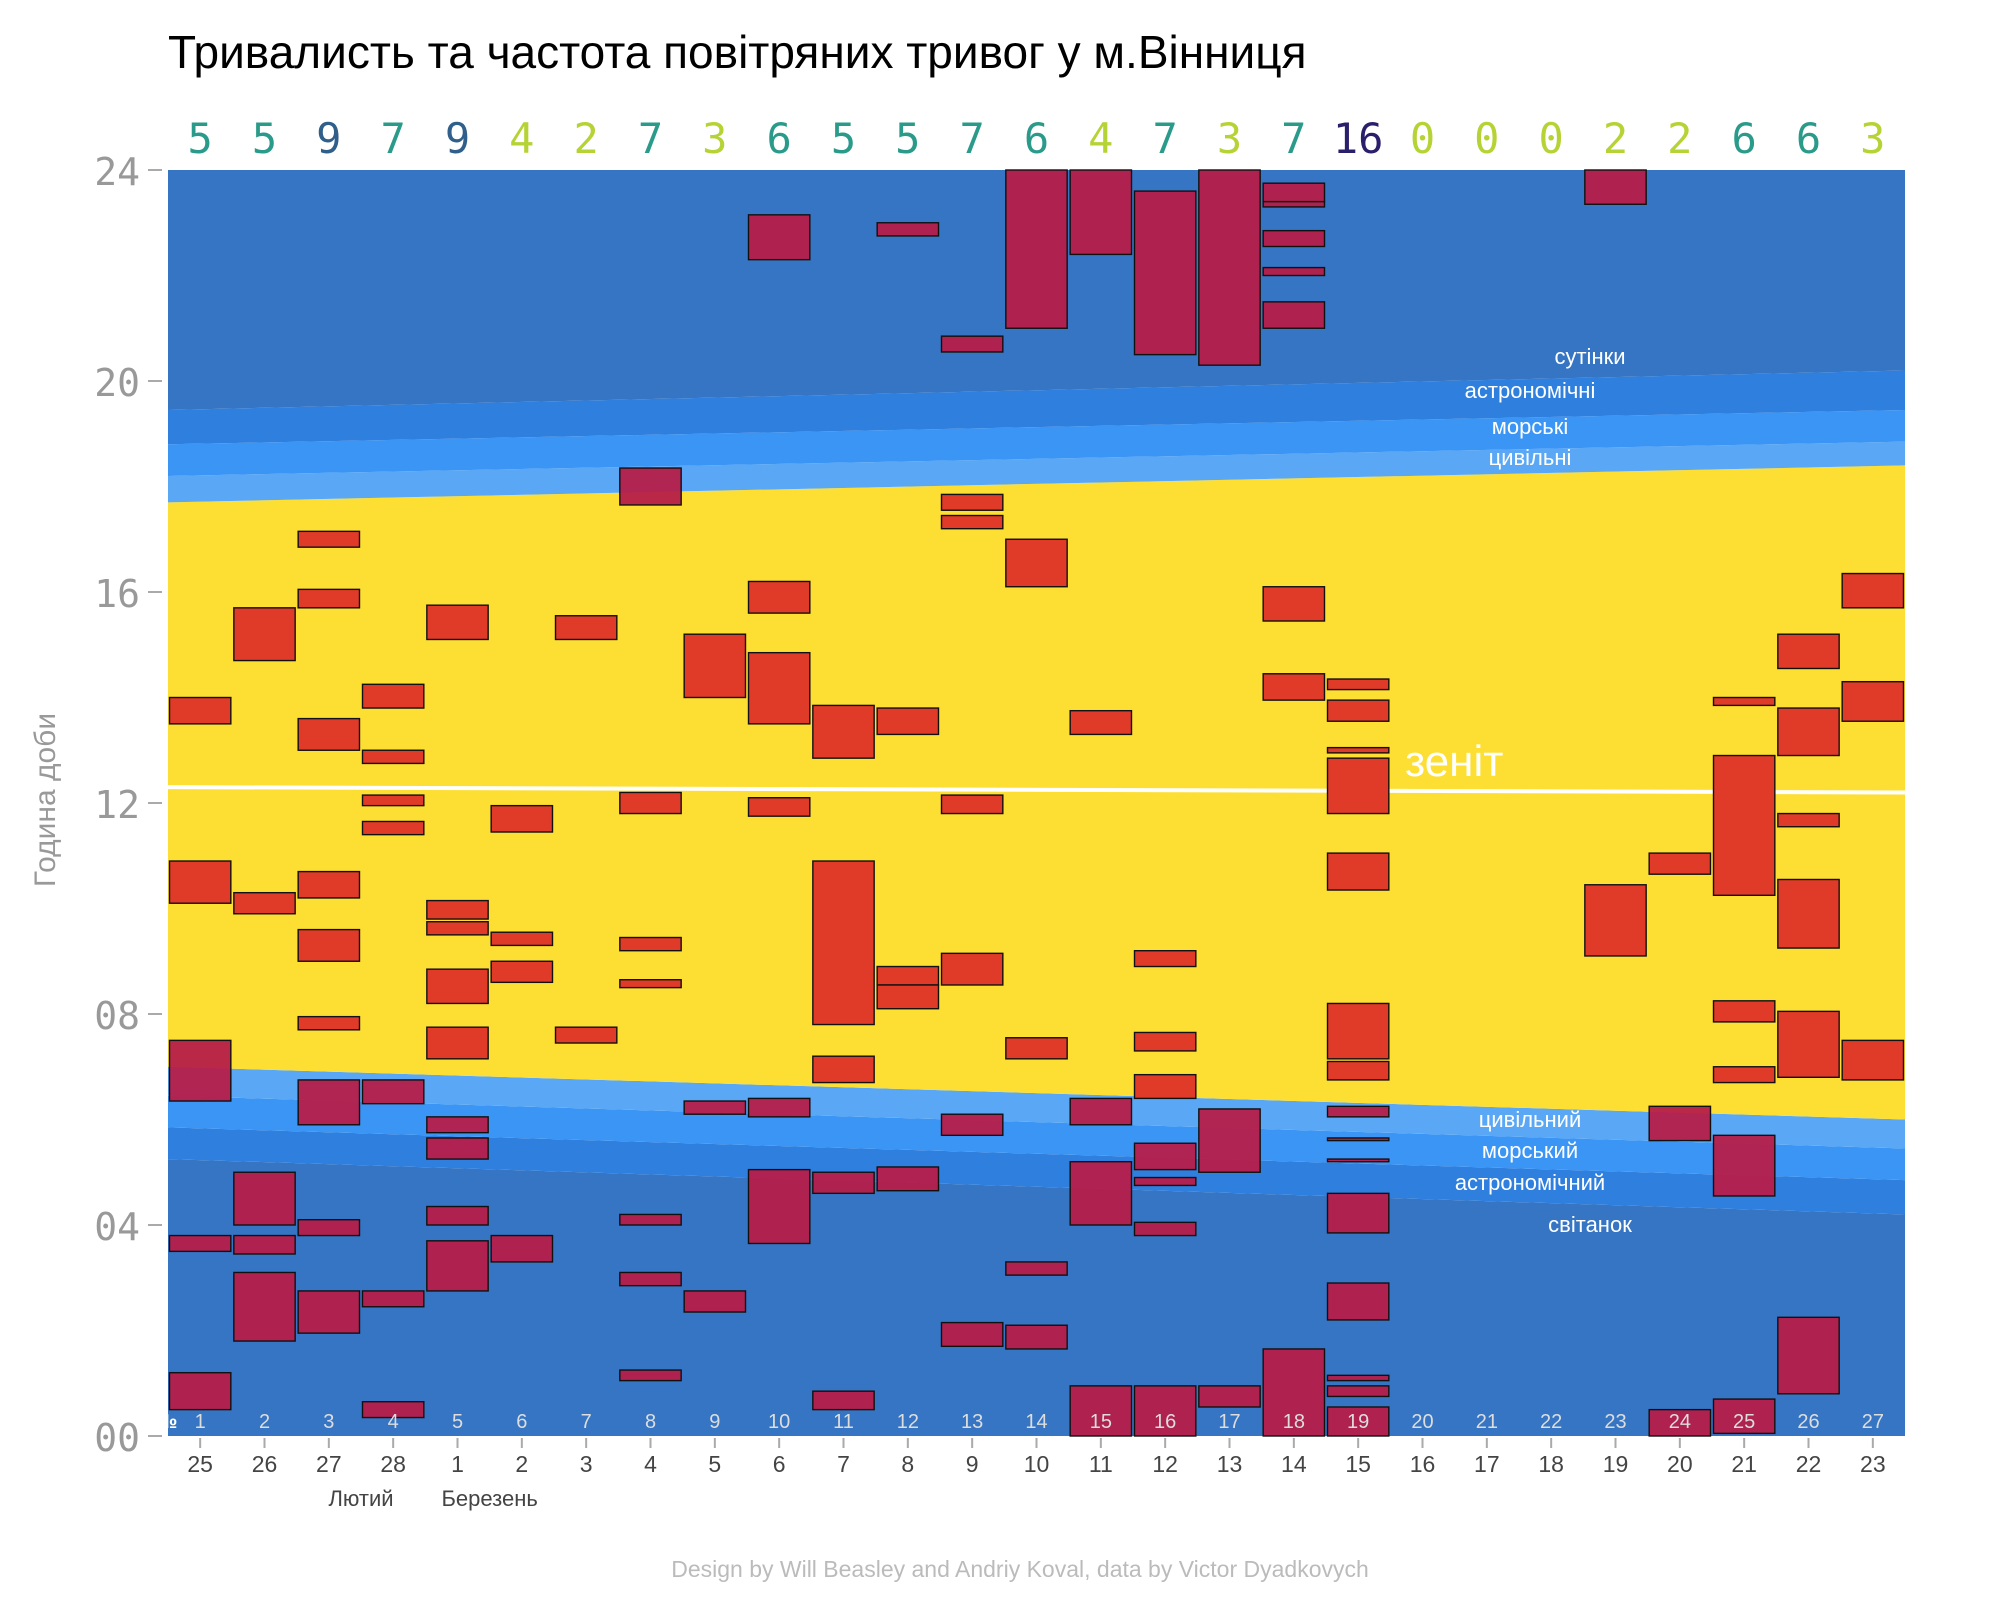  I want to click on y-tick-label: 12, so click(117, 805).